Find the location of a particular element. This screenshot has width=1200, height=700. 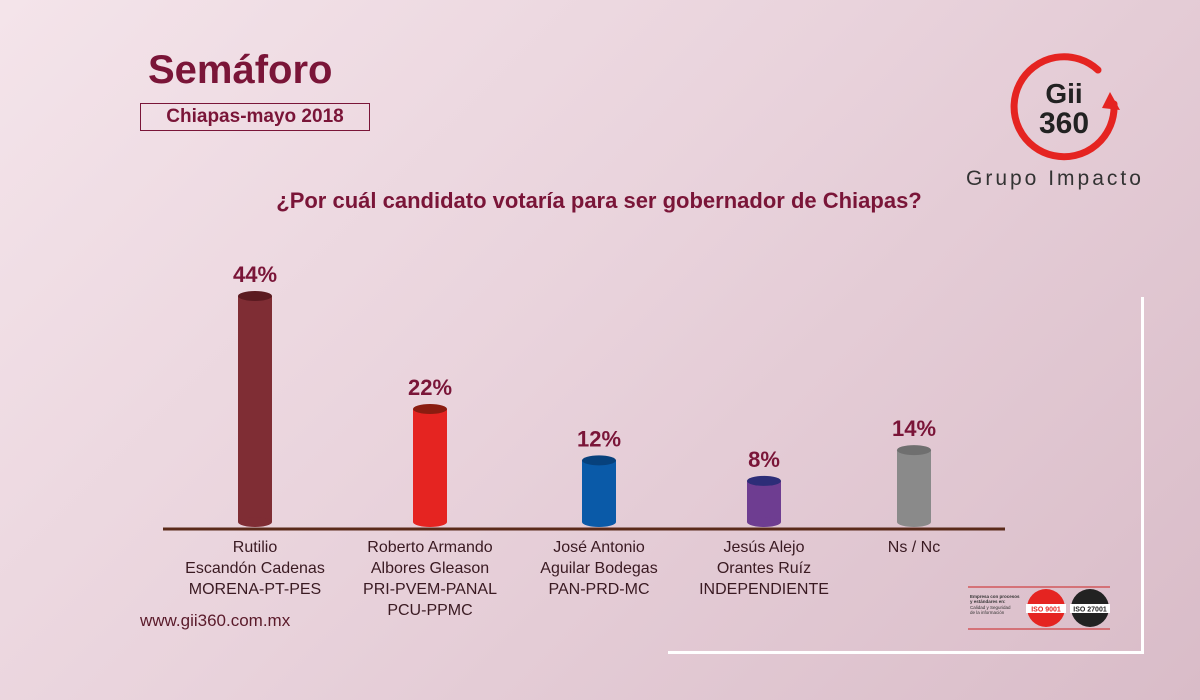

gii360-logo-icon: Gii 360 is located at coordinates (1065, 107).